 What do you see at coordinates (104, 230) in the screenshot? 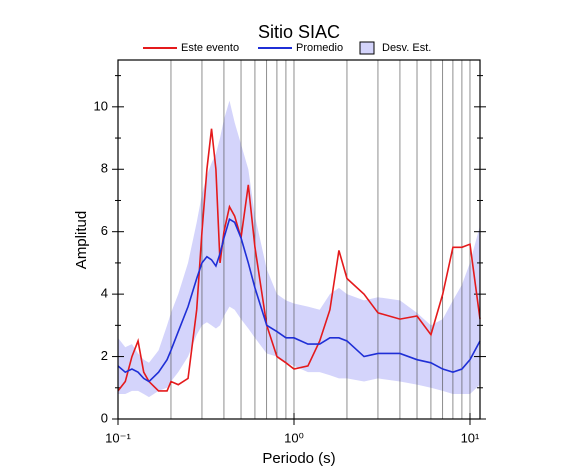
I see `y-tick-label: 6` at bounding box center [104, 230].